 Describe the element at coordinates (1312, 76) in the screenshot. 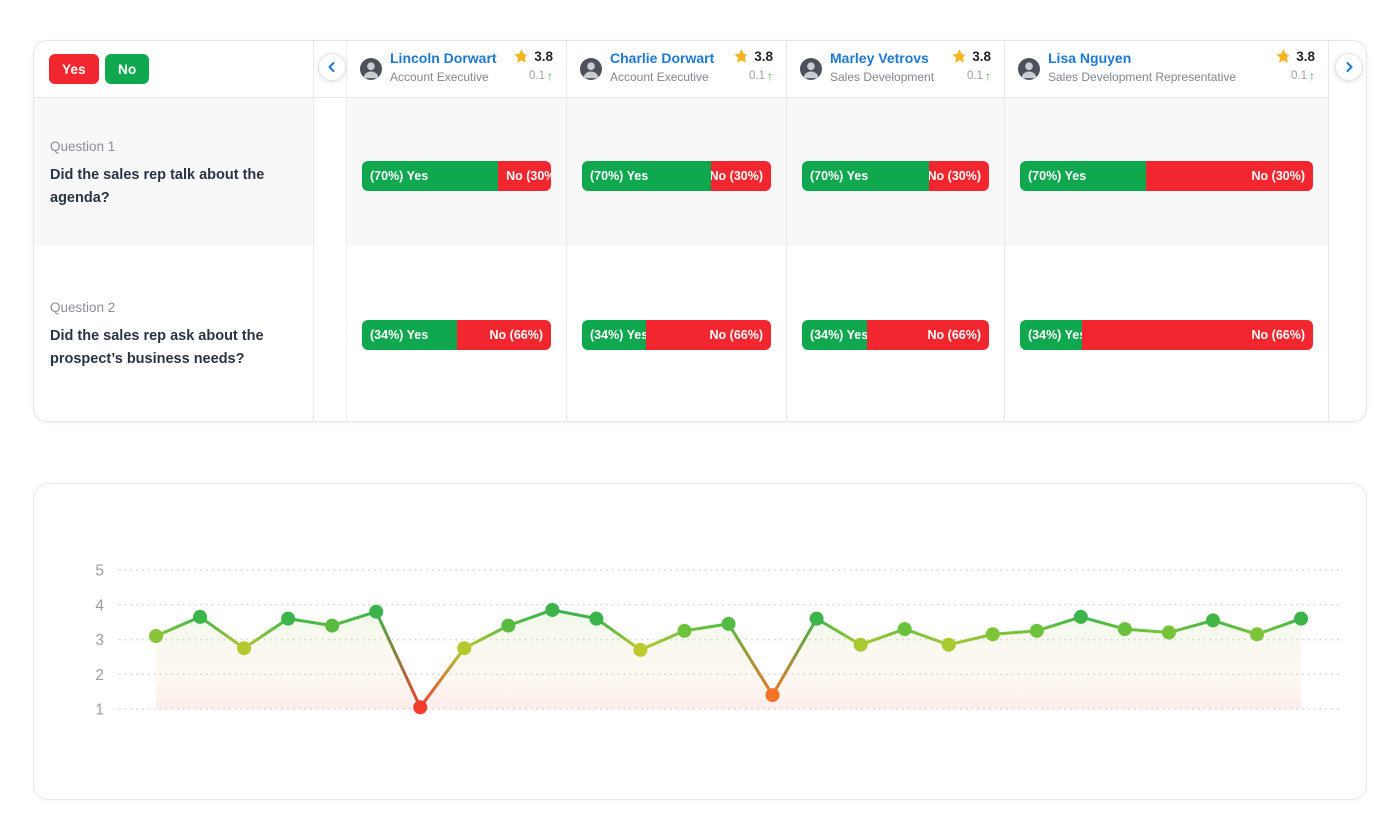

I see `up-arrow-icon: ↑` at that location.